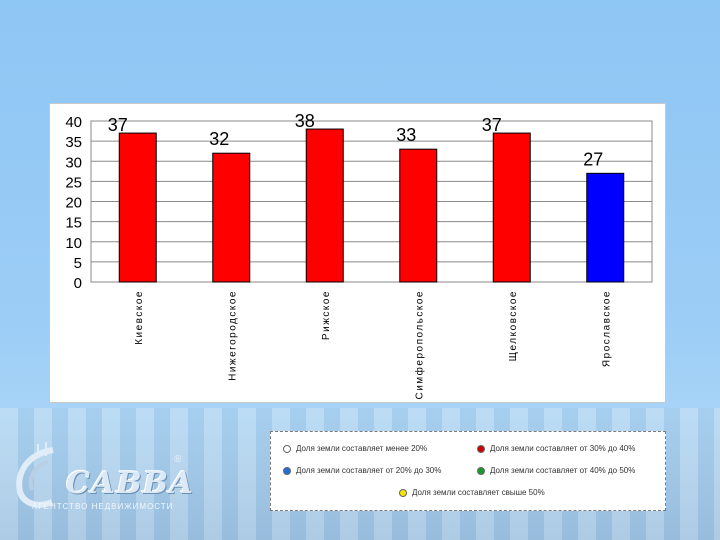 This screenshot has height=540, width=720. Describe the element at coordinates (73, 142) in the screenshot. I see `y-tick-label: 35` at that location.